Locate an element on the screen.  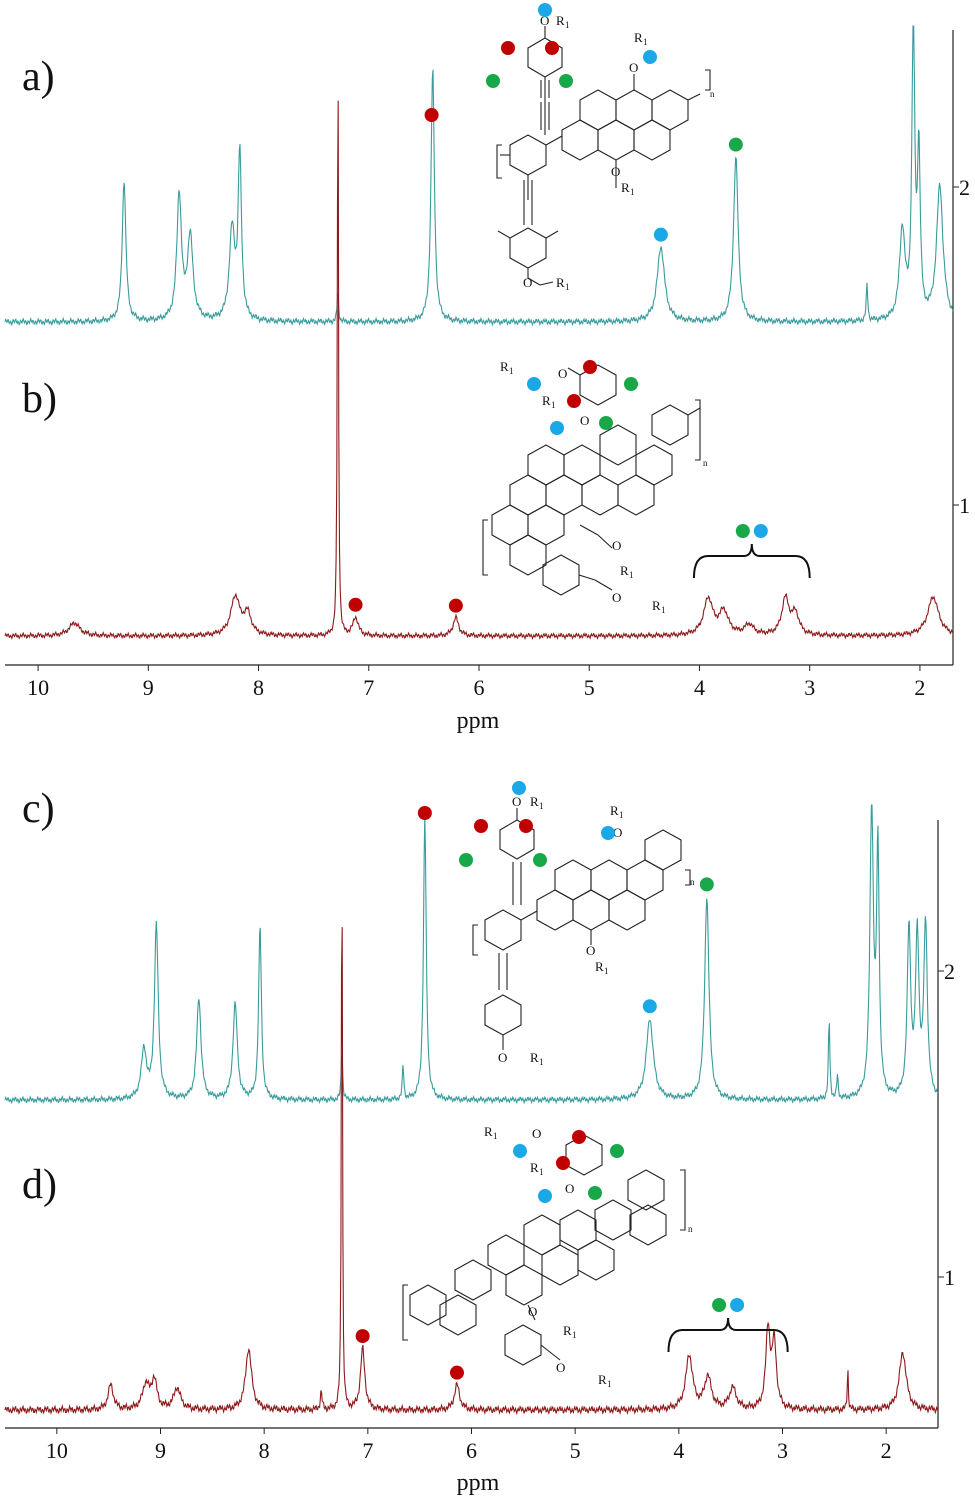
molecule-structure-c is located at coordinates (581, 929).